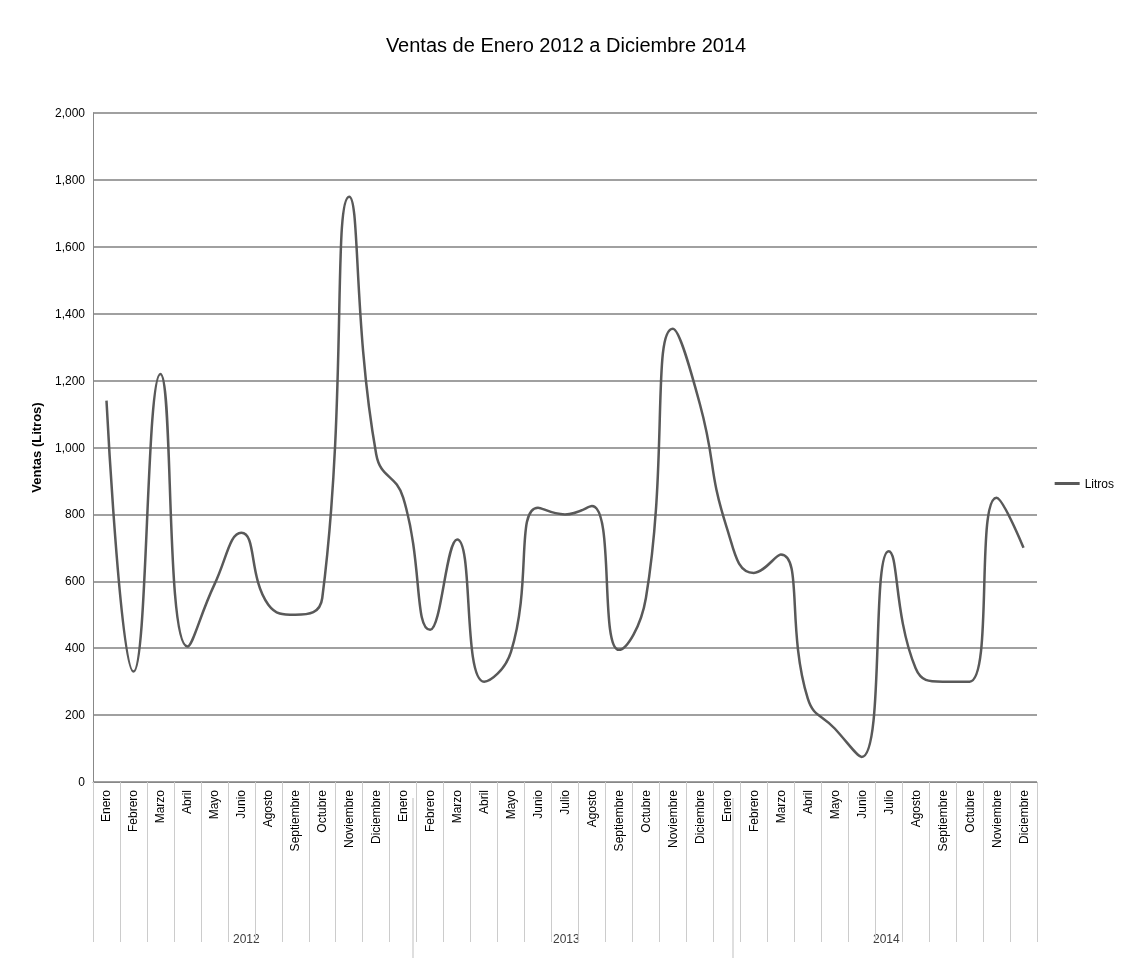 The height and width of the screenshot is (967, 1132). I want to click on y-tick-label: 1,800, so click(70, 179).